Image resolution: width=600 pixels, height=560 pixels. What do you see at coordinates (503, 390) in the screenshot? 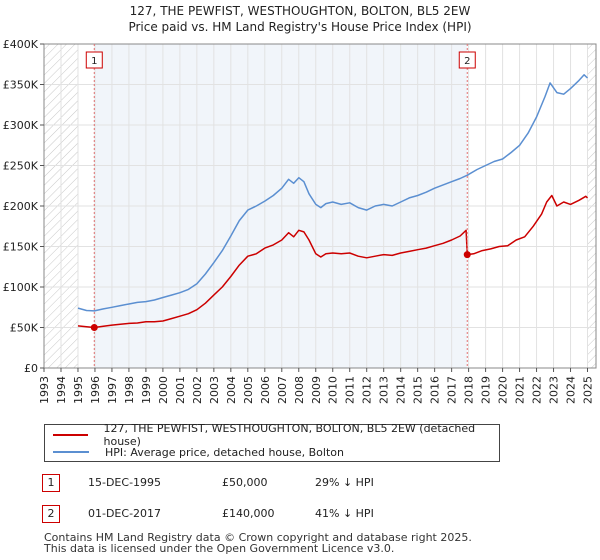
I see `x-tick-label: 2020` at bounding box center [503, 390].